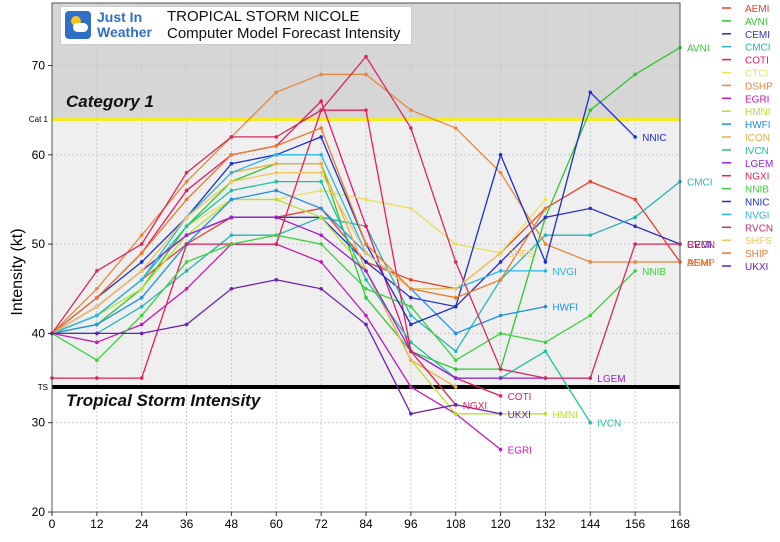 The width and height of the screenshot is (780, 542). What do you see at coordinates (97, 524) in the screenshot?
I see `x-tick-label-12: 12` at bounding box center [97, 524].